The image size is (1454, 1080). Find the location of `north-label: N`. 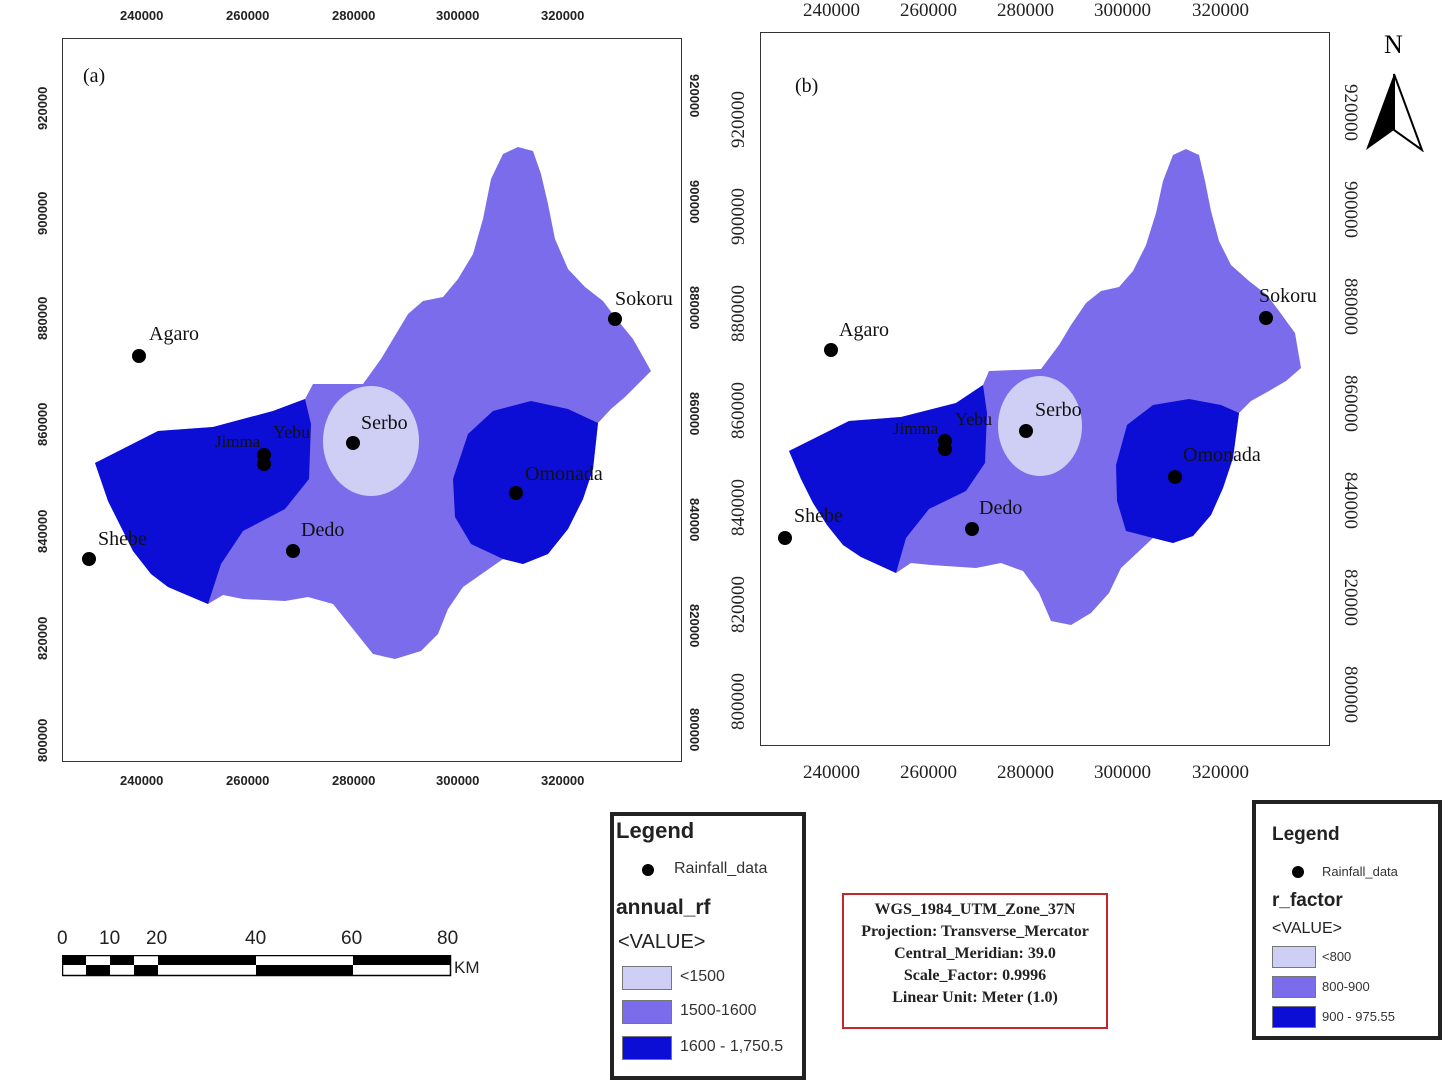

north-label: N is located at coordinates (1393, 44).